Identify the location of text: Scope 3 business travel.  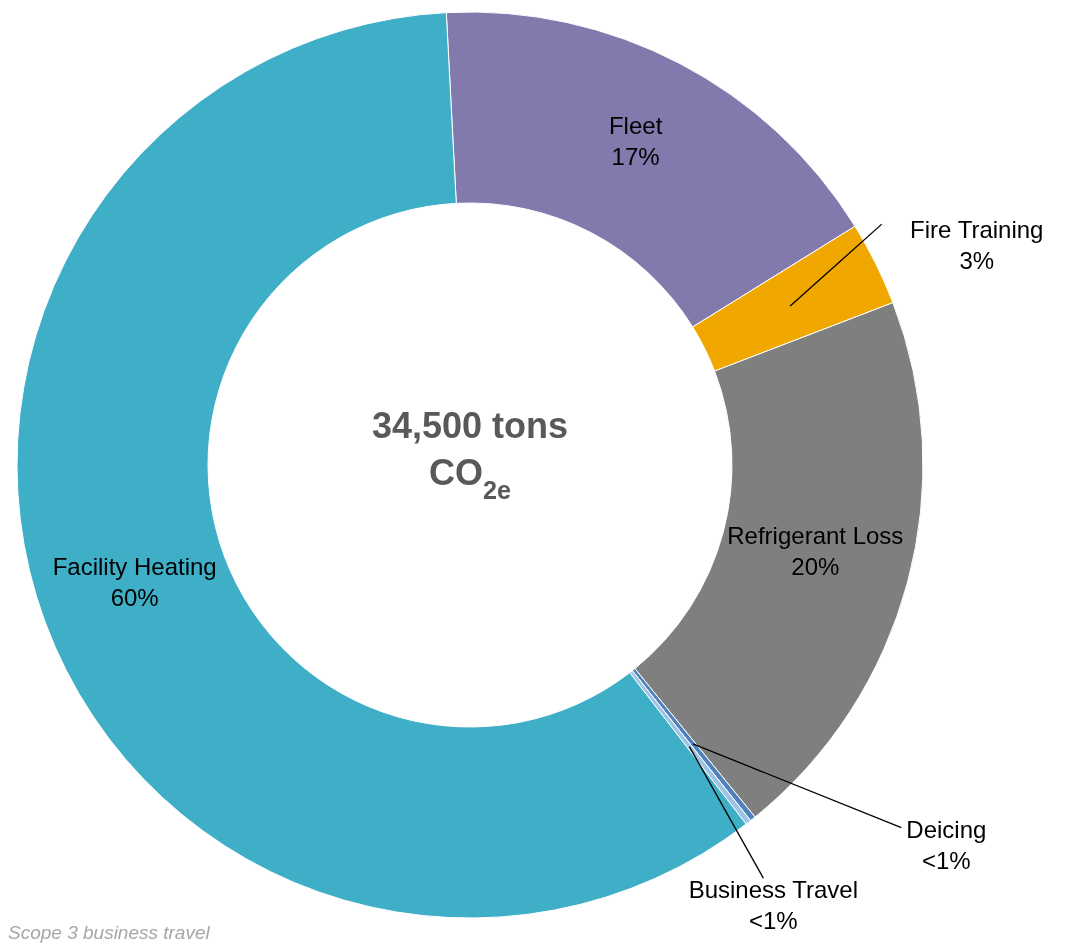
(109, 932).